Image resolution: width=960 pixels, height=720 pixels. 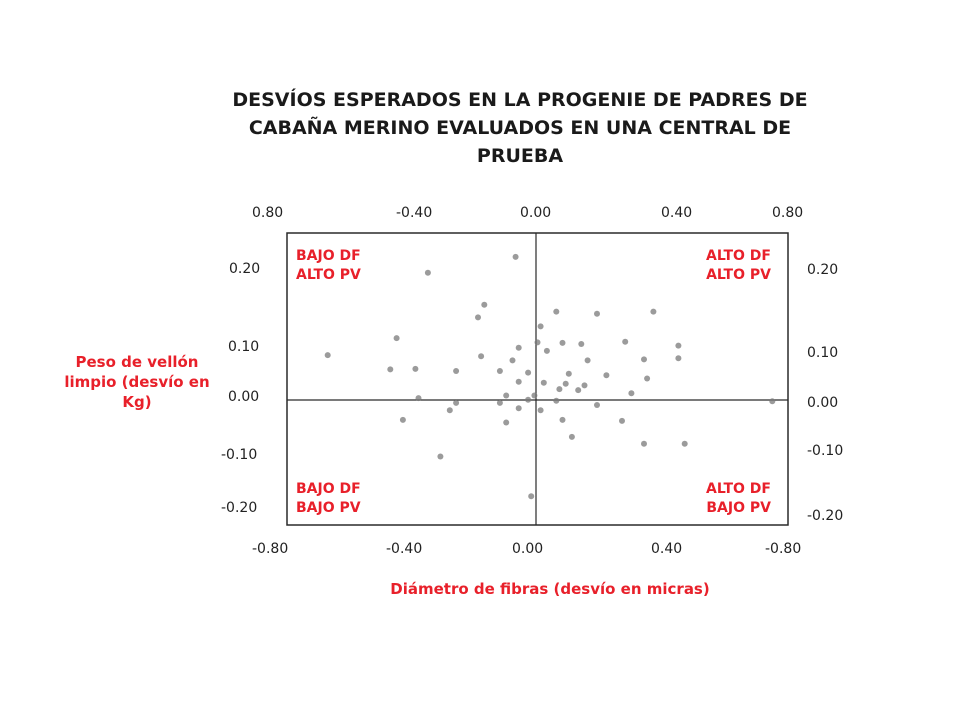 What do you see at coordinates (328, 498) in the screenshot?
I see `quadrant-label-bottom-left: BAJO DF BAJO PV` at bounding box center [328, 498].